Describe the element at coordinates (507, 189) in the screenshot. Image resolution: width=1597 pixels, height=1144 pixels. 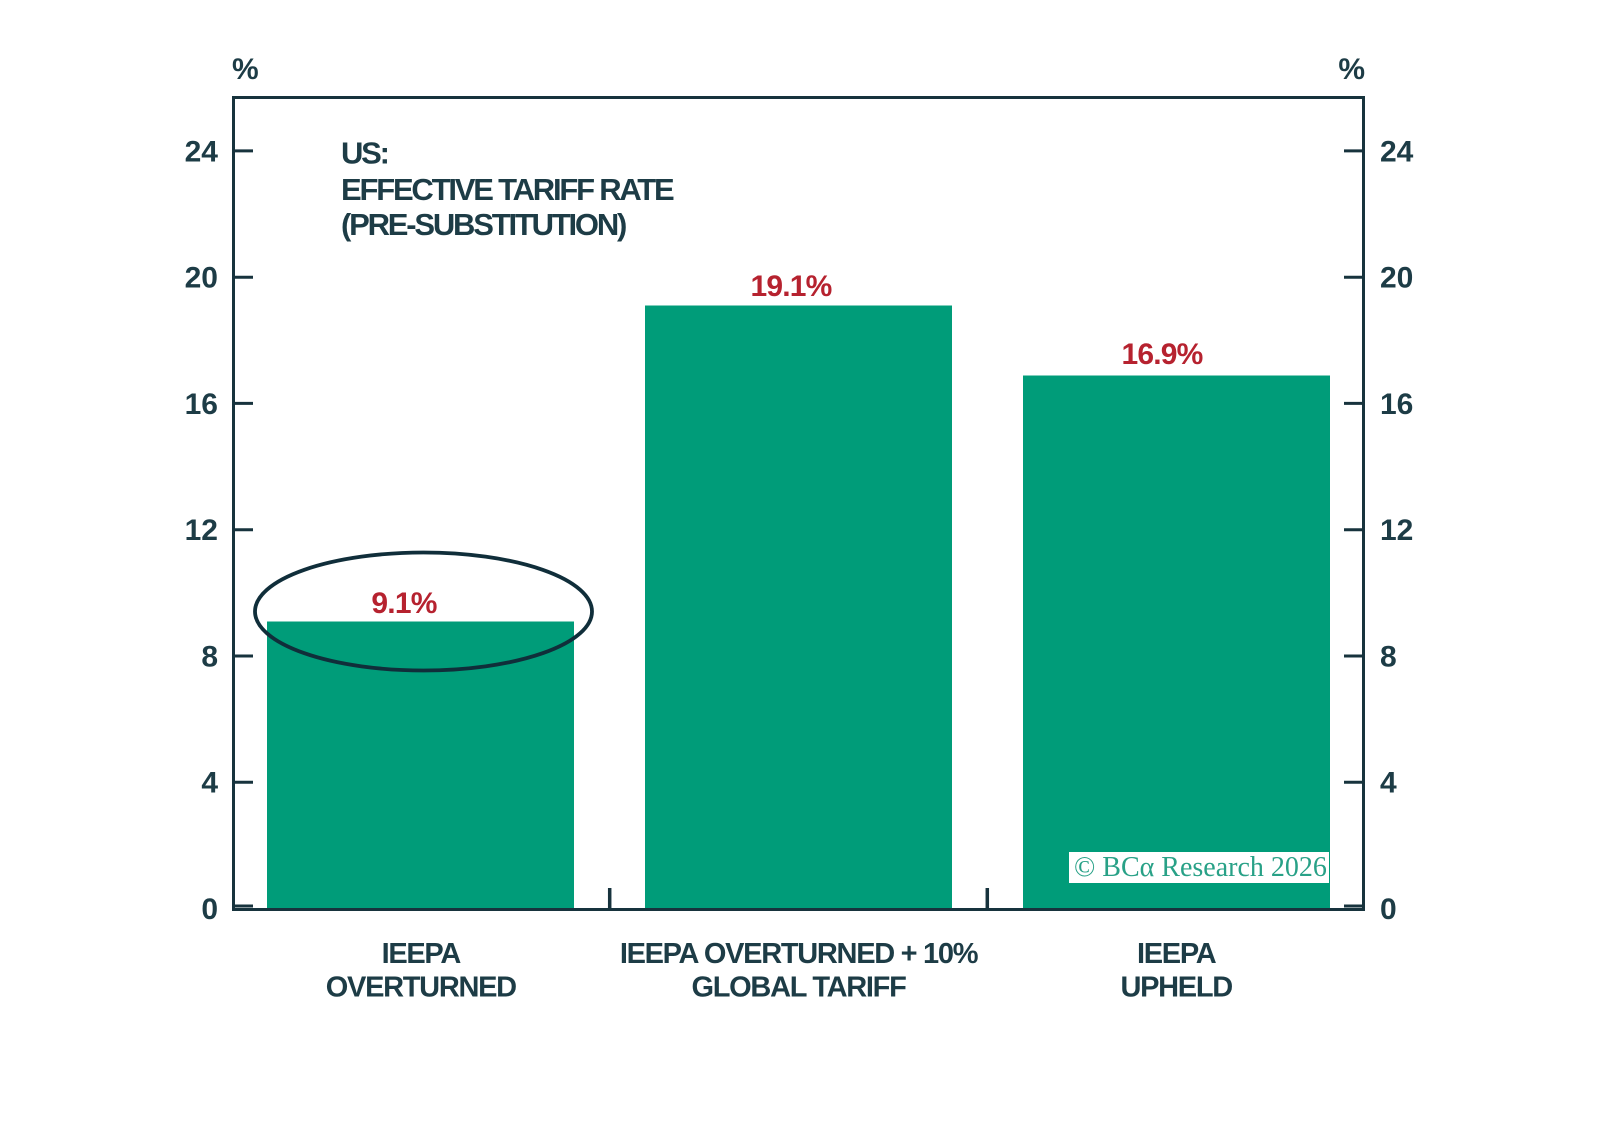
I see `svg-text: EFFECTIVE TARIFF RATE` at that location.